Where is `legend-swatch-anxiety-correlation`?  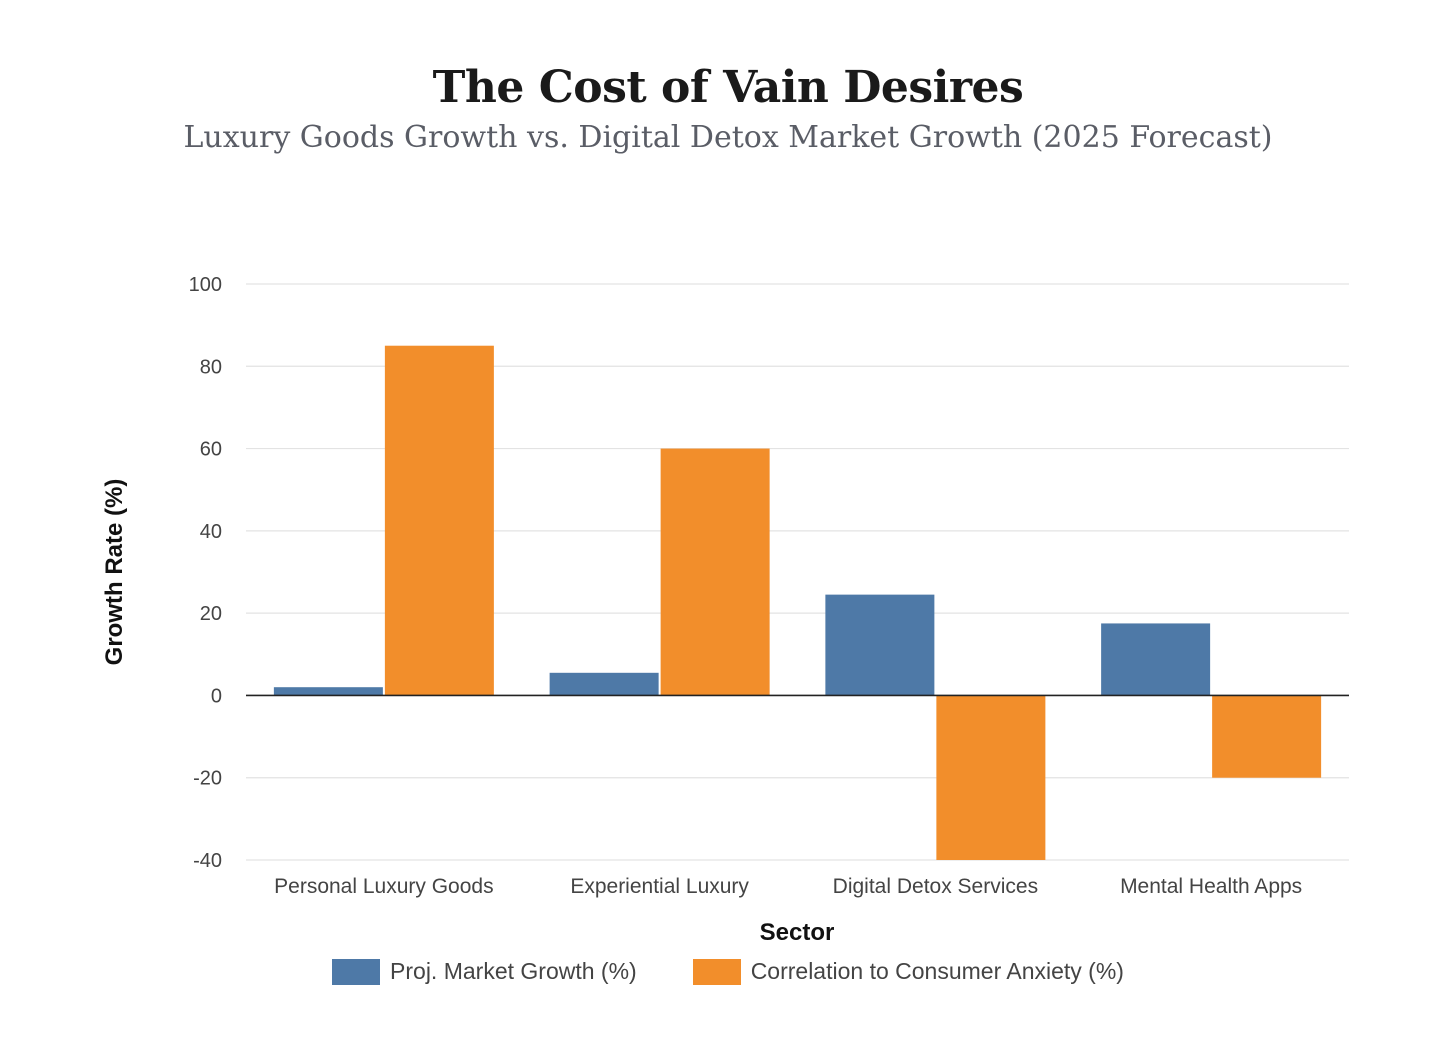 legend-swatch-anxiety-correlation is located at coordinates (716, 971).